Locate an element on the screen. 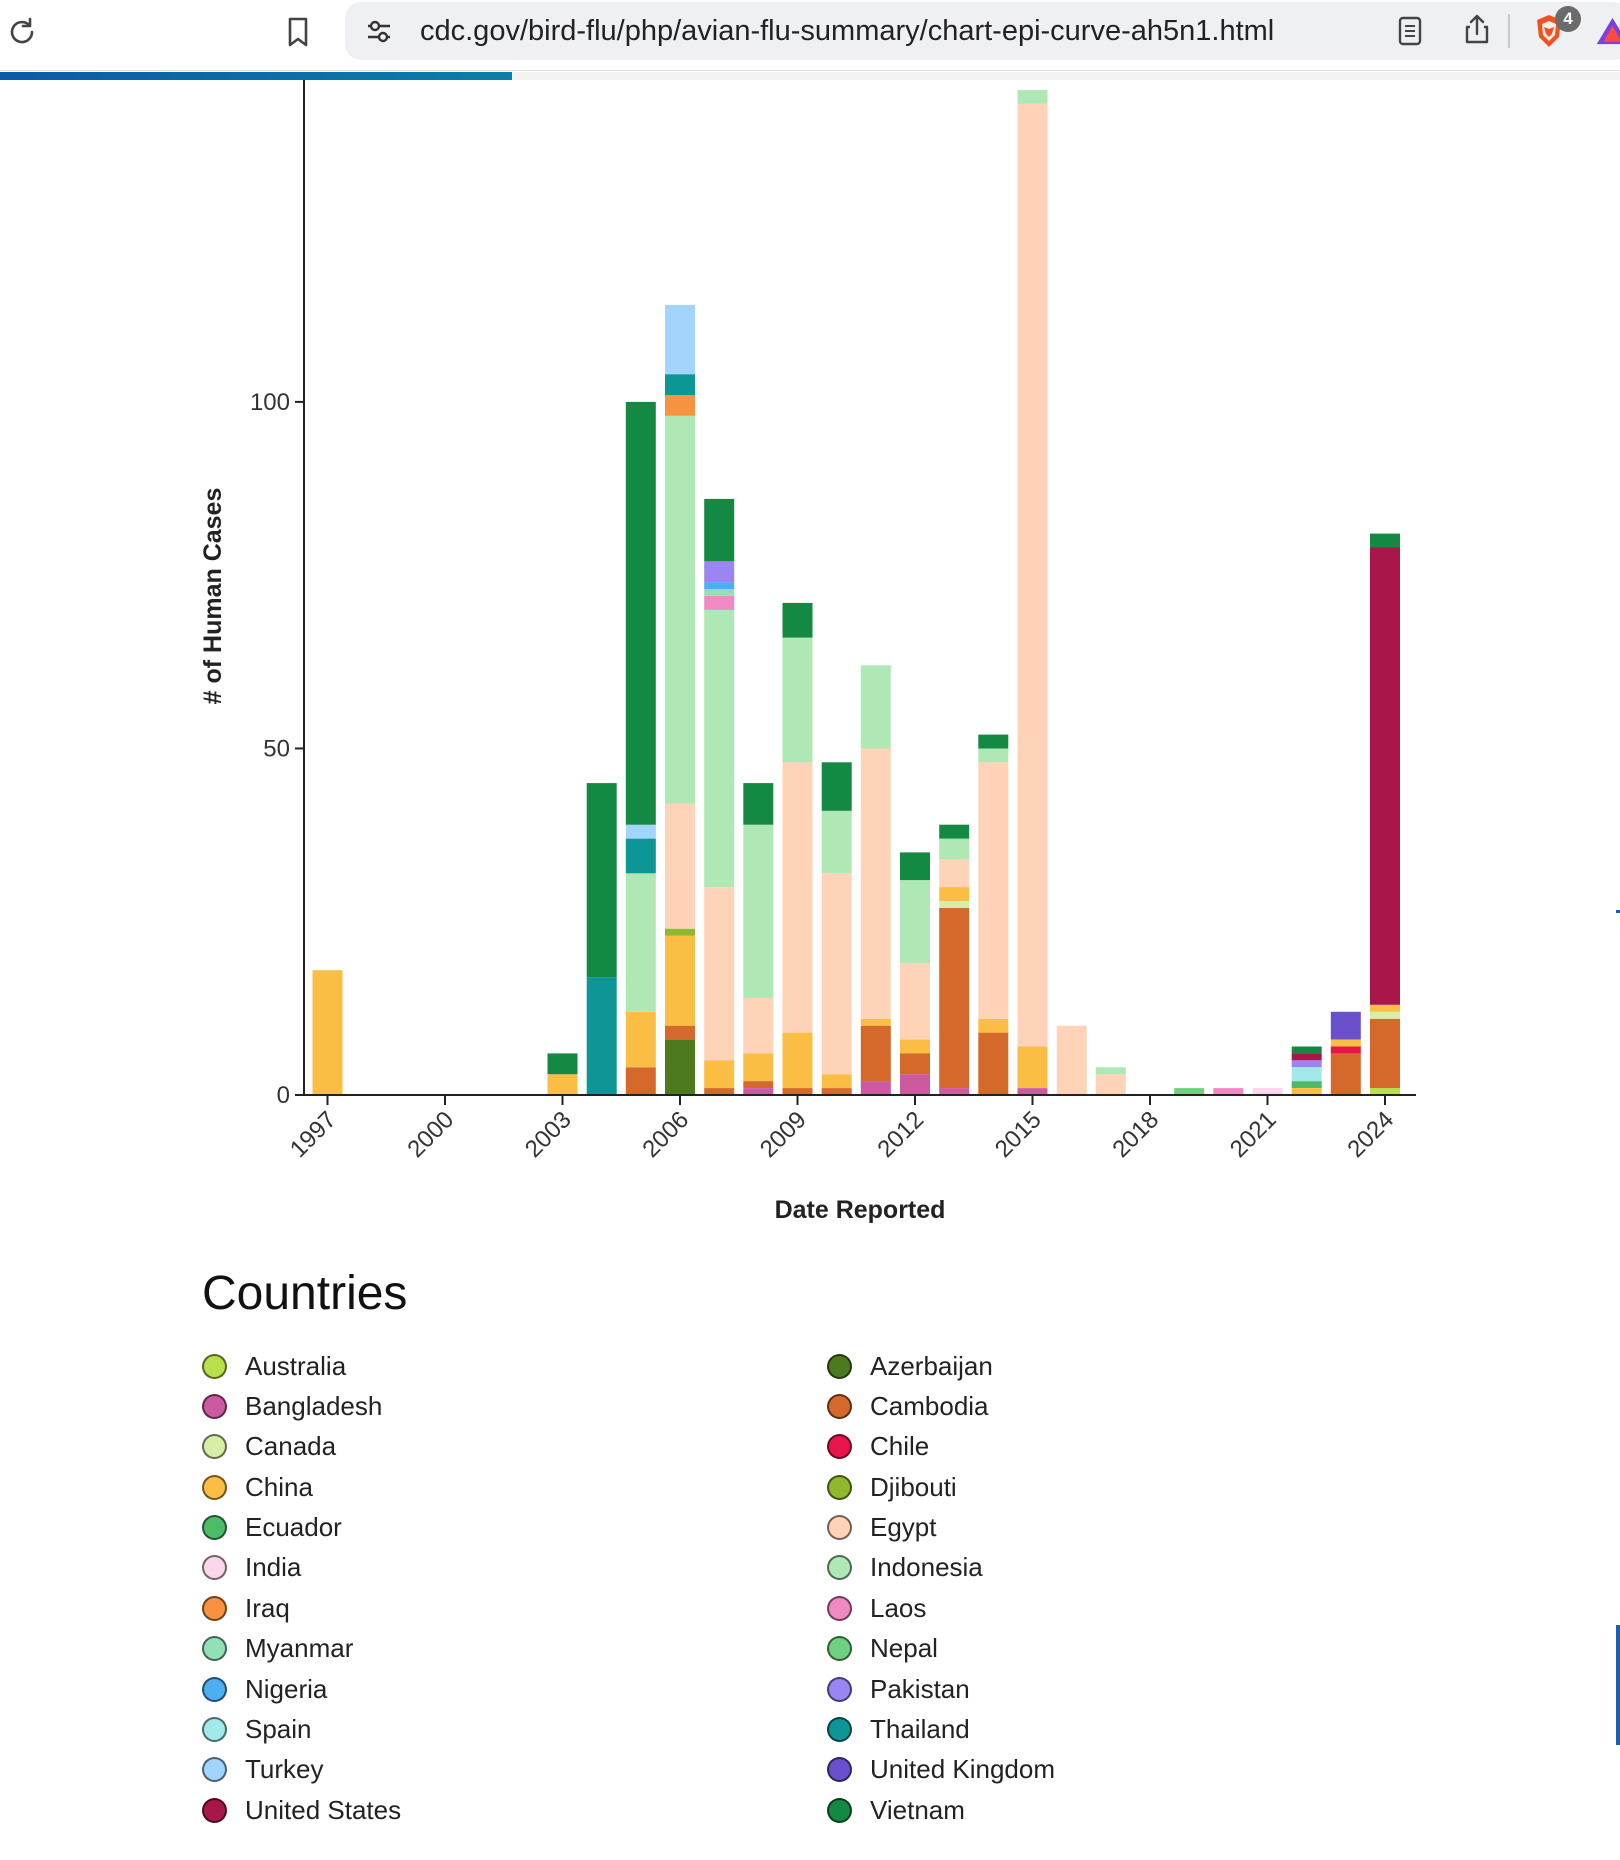  bar-2022-vietnam is located at coordinates (1306, 1050).